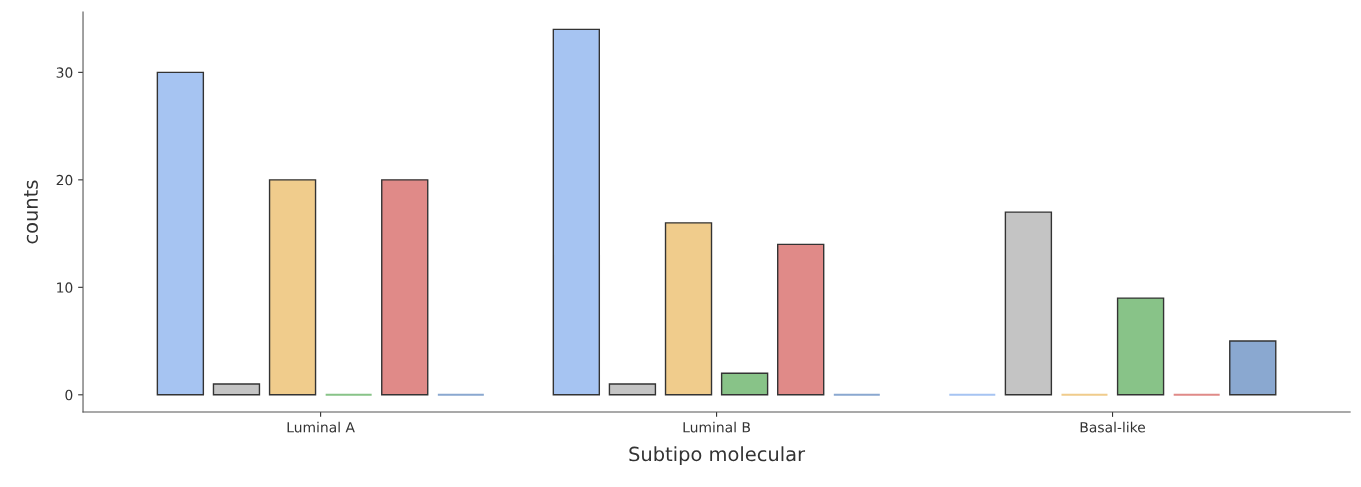  What do you see at coordinates (64, 180) in the screenshot?
I see `y-tick-label: 20` at bounding box center [64, 180].